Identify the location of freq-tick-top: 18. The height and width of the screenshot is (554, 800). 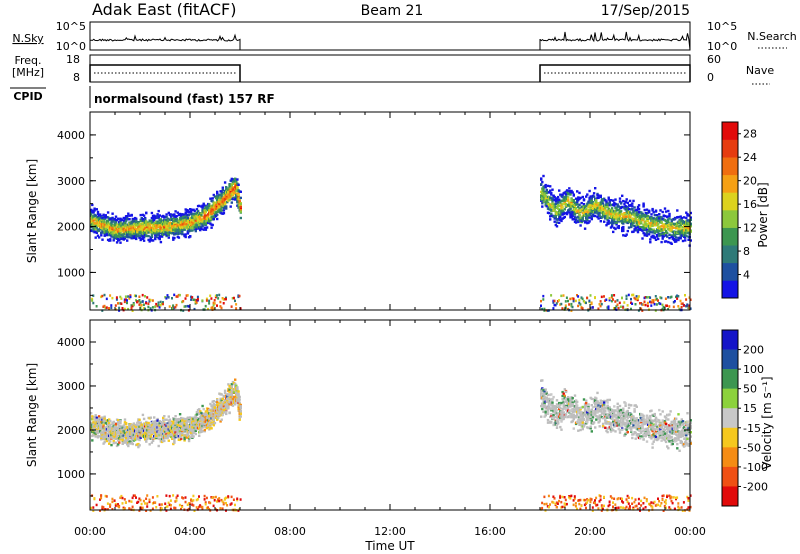
(73, 59).